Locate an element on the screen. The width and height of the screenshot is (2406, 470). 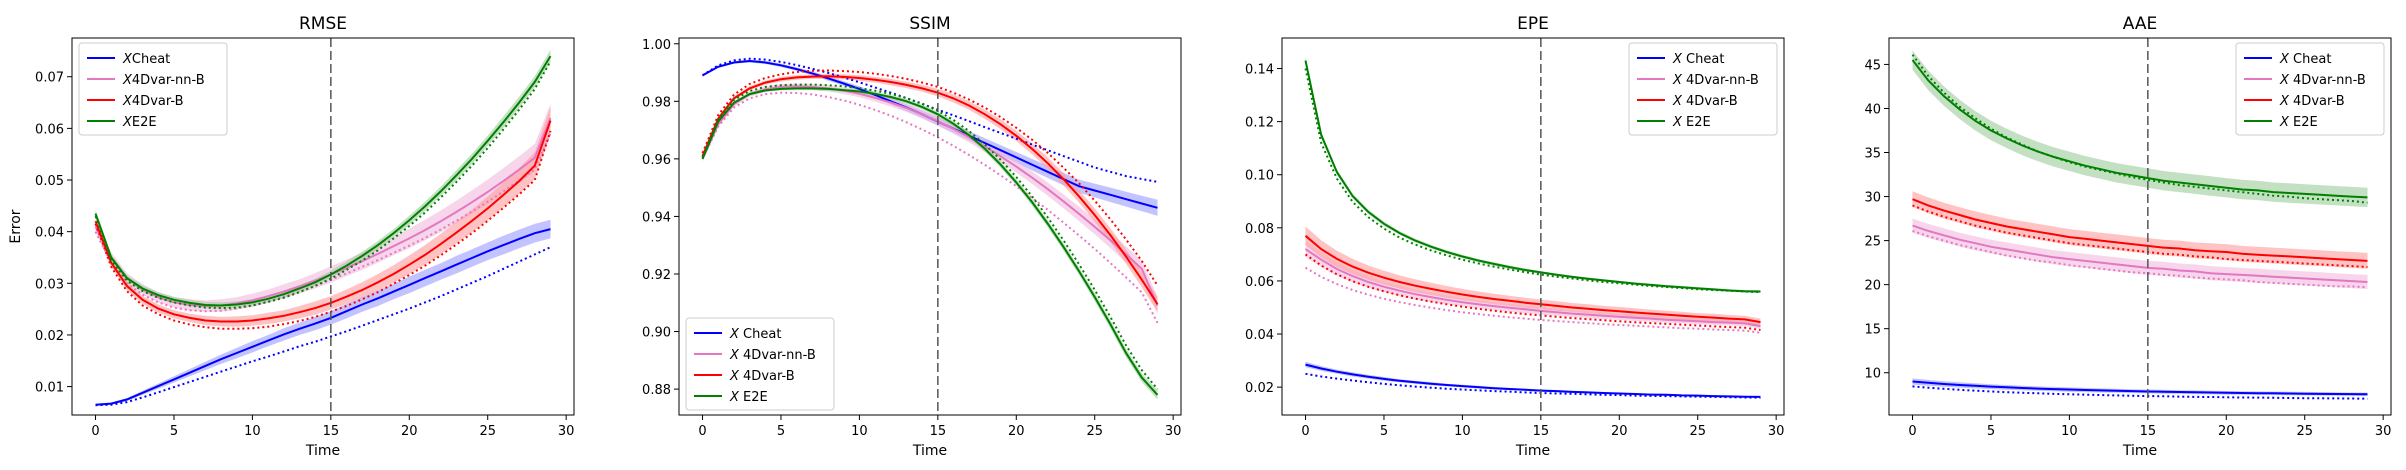
legend: XCheat X4Dvar-nn-B X4Dvar-B XE2E is located at coordinates (153, 89).